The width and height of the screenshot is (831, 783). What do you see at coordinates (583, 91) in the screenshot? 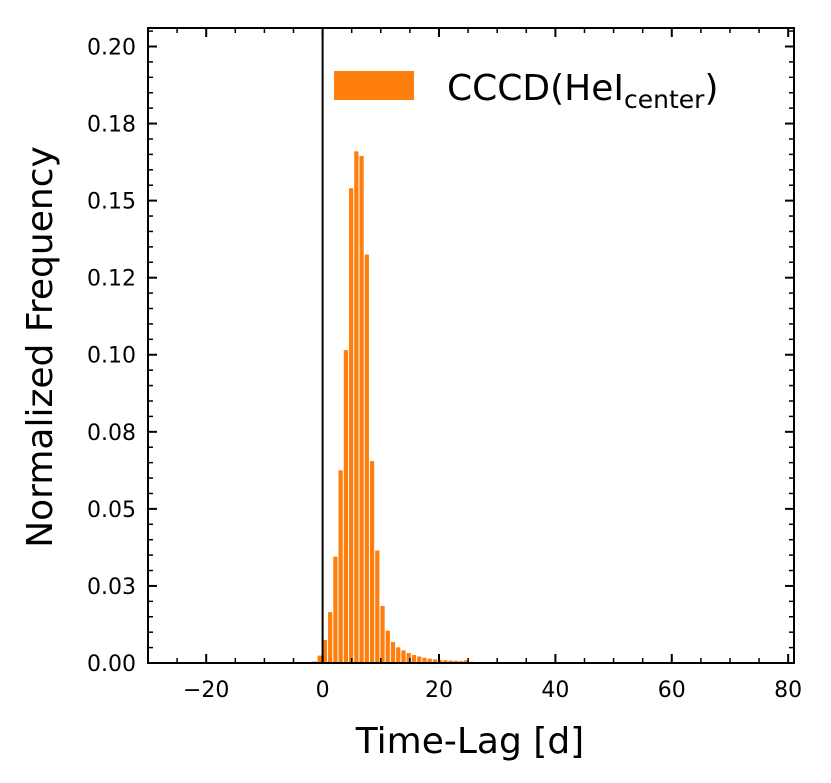
I see `legend-label: CCCD(HeIcenter)` at bounding box center [583, 91].